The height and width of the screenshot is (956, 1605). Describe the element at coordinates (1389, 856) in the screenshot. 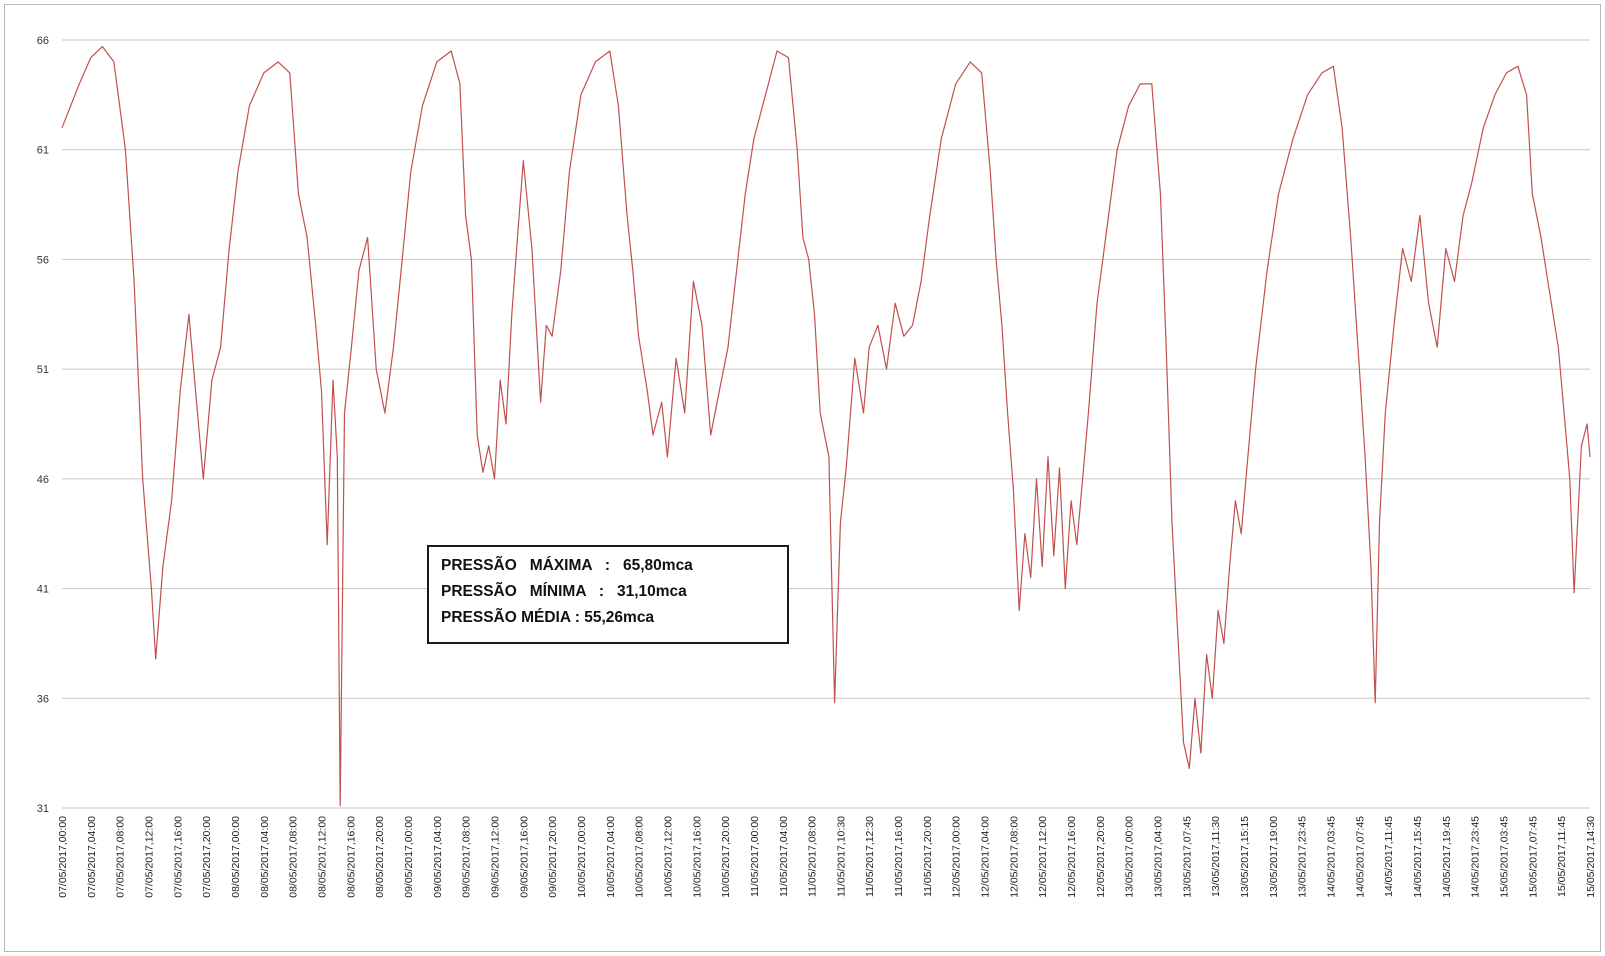

I see `x-tick-label: 14/05/2017,11:45` at that location.